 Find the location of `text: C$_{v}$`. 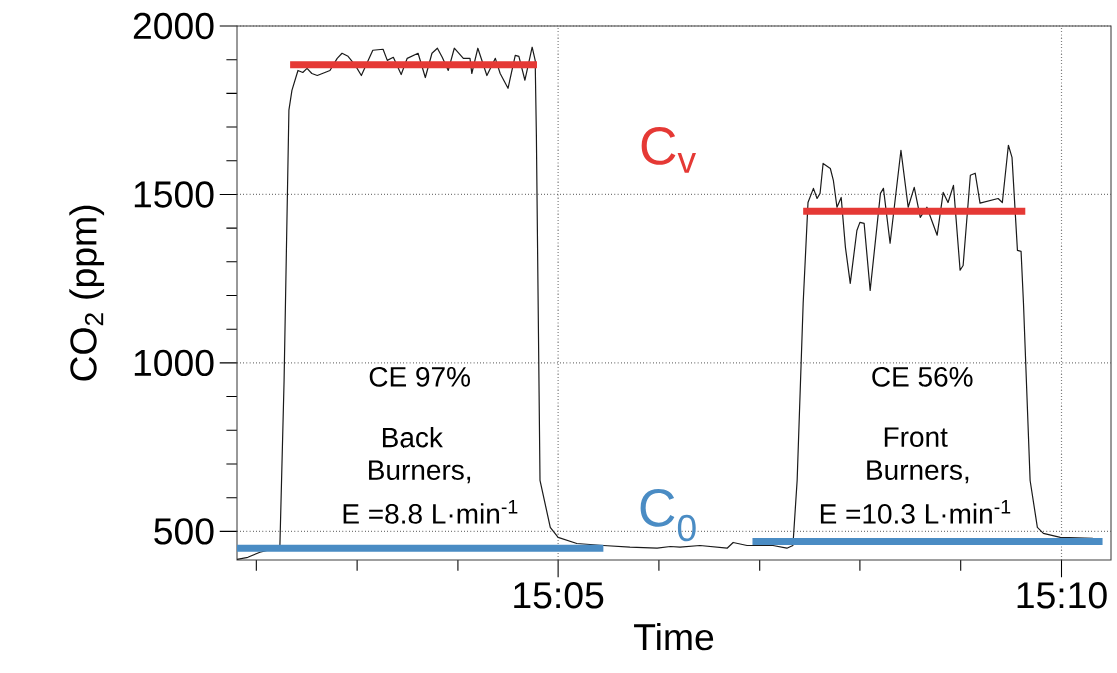

text: C$_{v}$ is located at coordinates (668, 150).